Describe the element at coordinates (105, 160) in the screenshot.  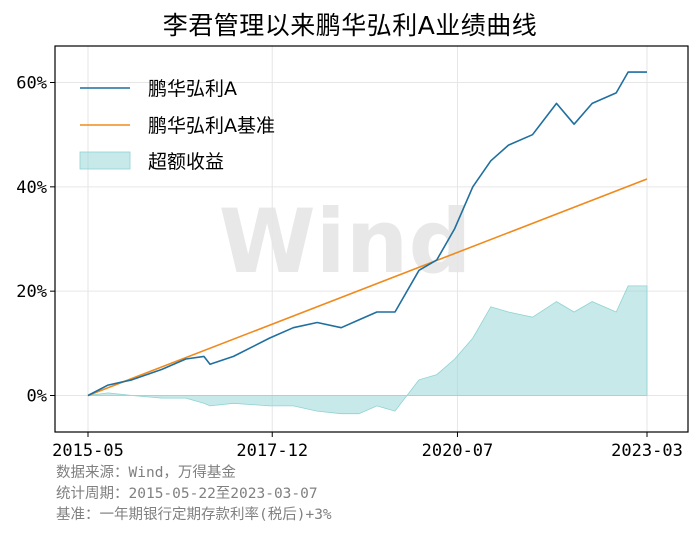
I see `legend-swatch-excess` at that location.